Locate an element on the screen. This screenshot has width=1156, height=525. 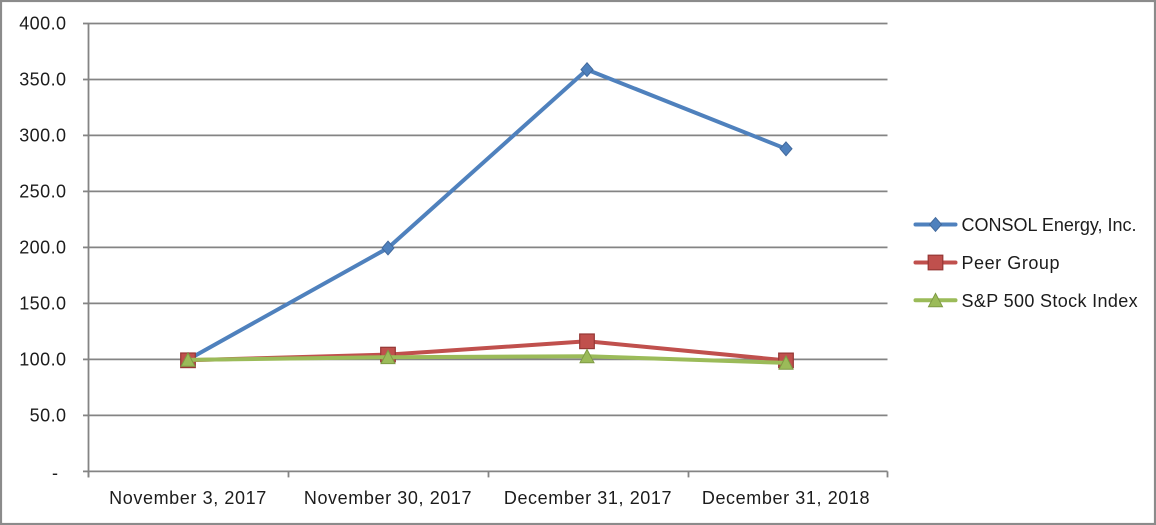
svg-text: December 31, 2018 is located at coordinates (786, 498).